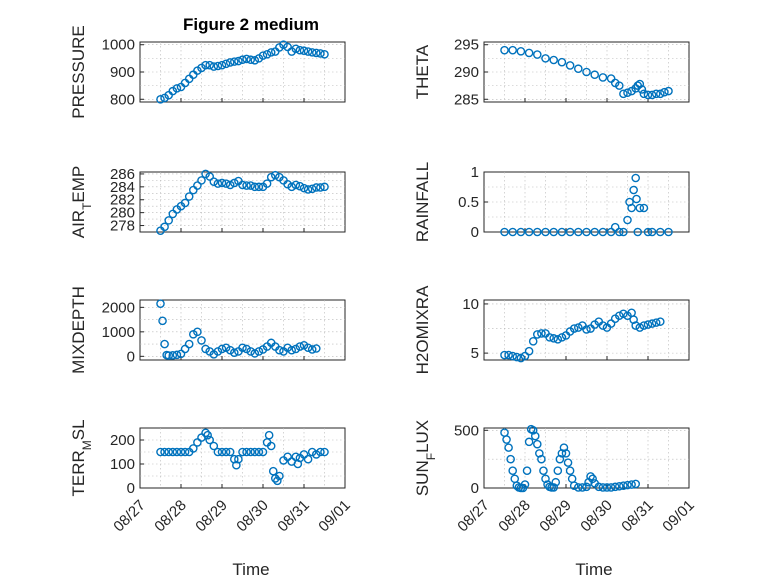 This screenshot has width=778, height=583. Describe the element at coordinates (122, 440) in the screenshot. I see `axes-7-ytick-label: 200` at that location.